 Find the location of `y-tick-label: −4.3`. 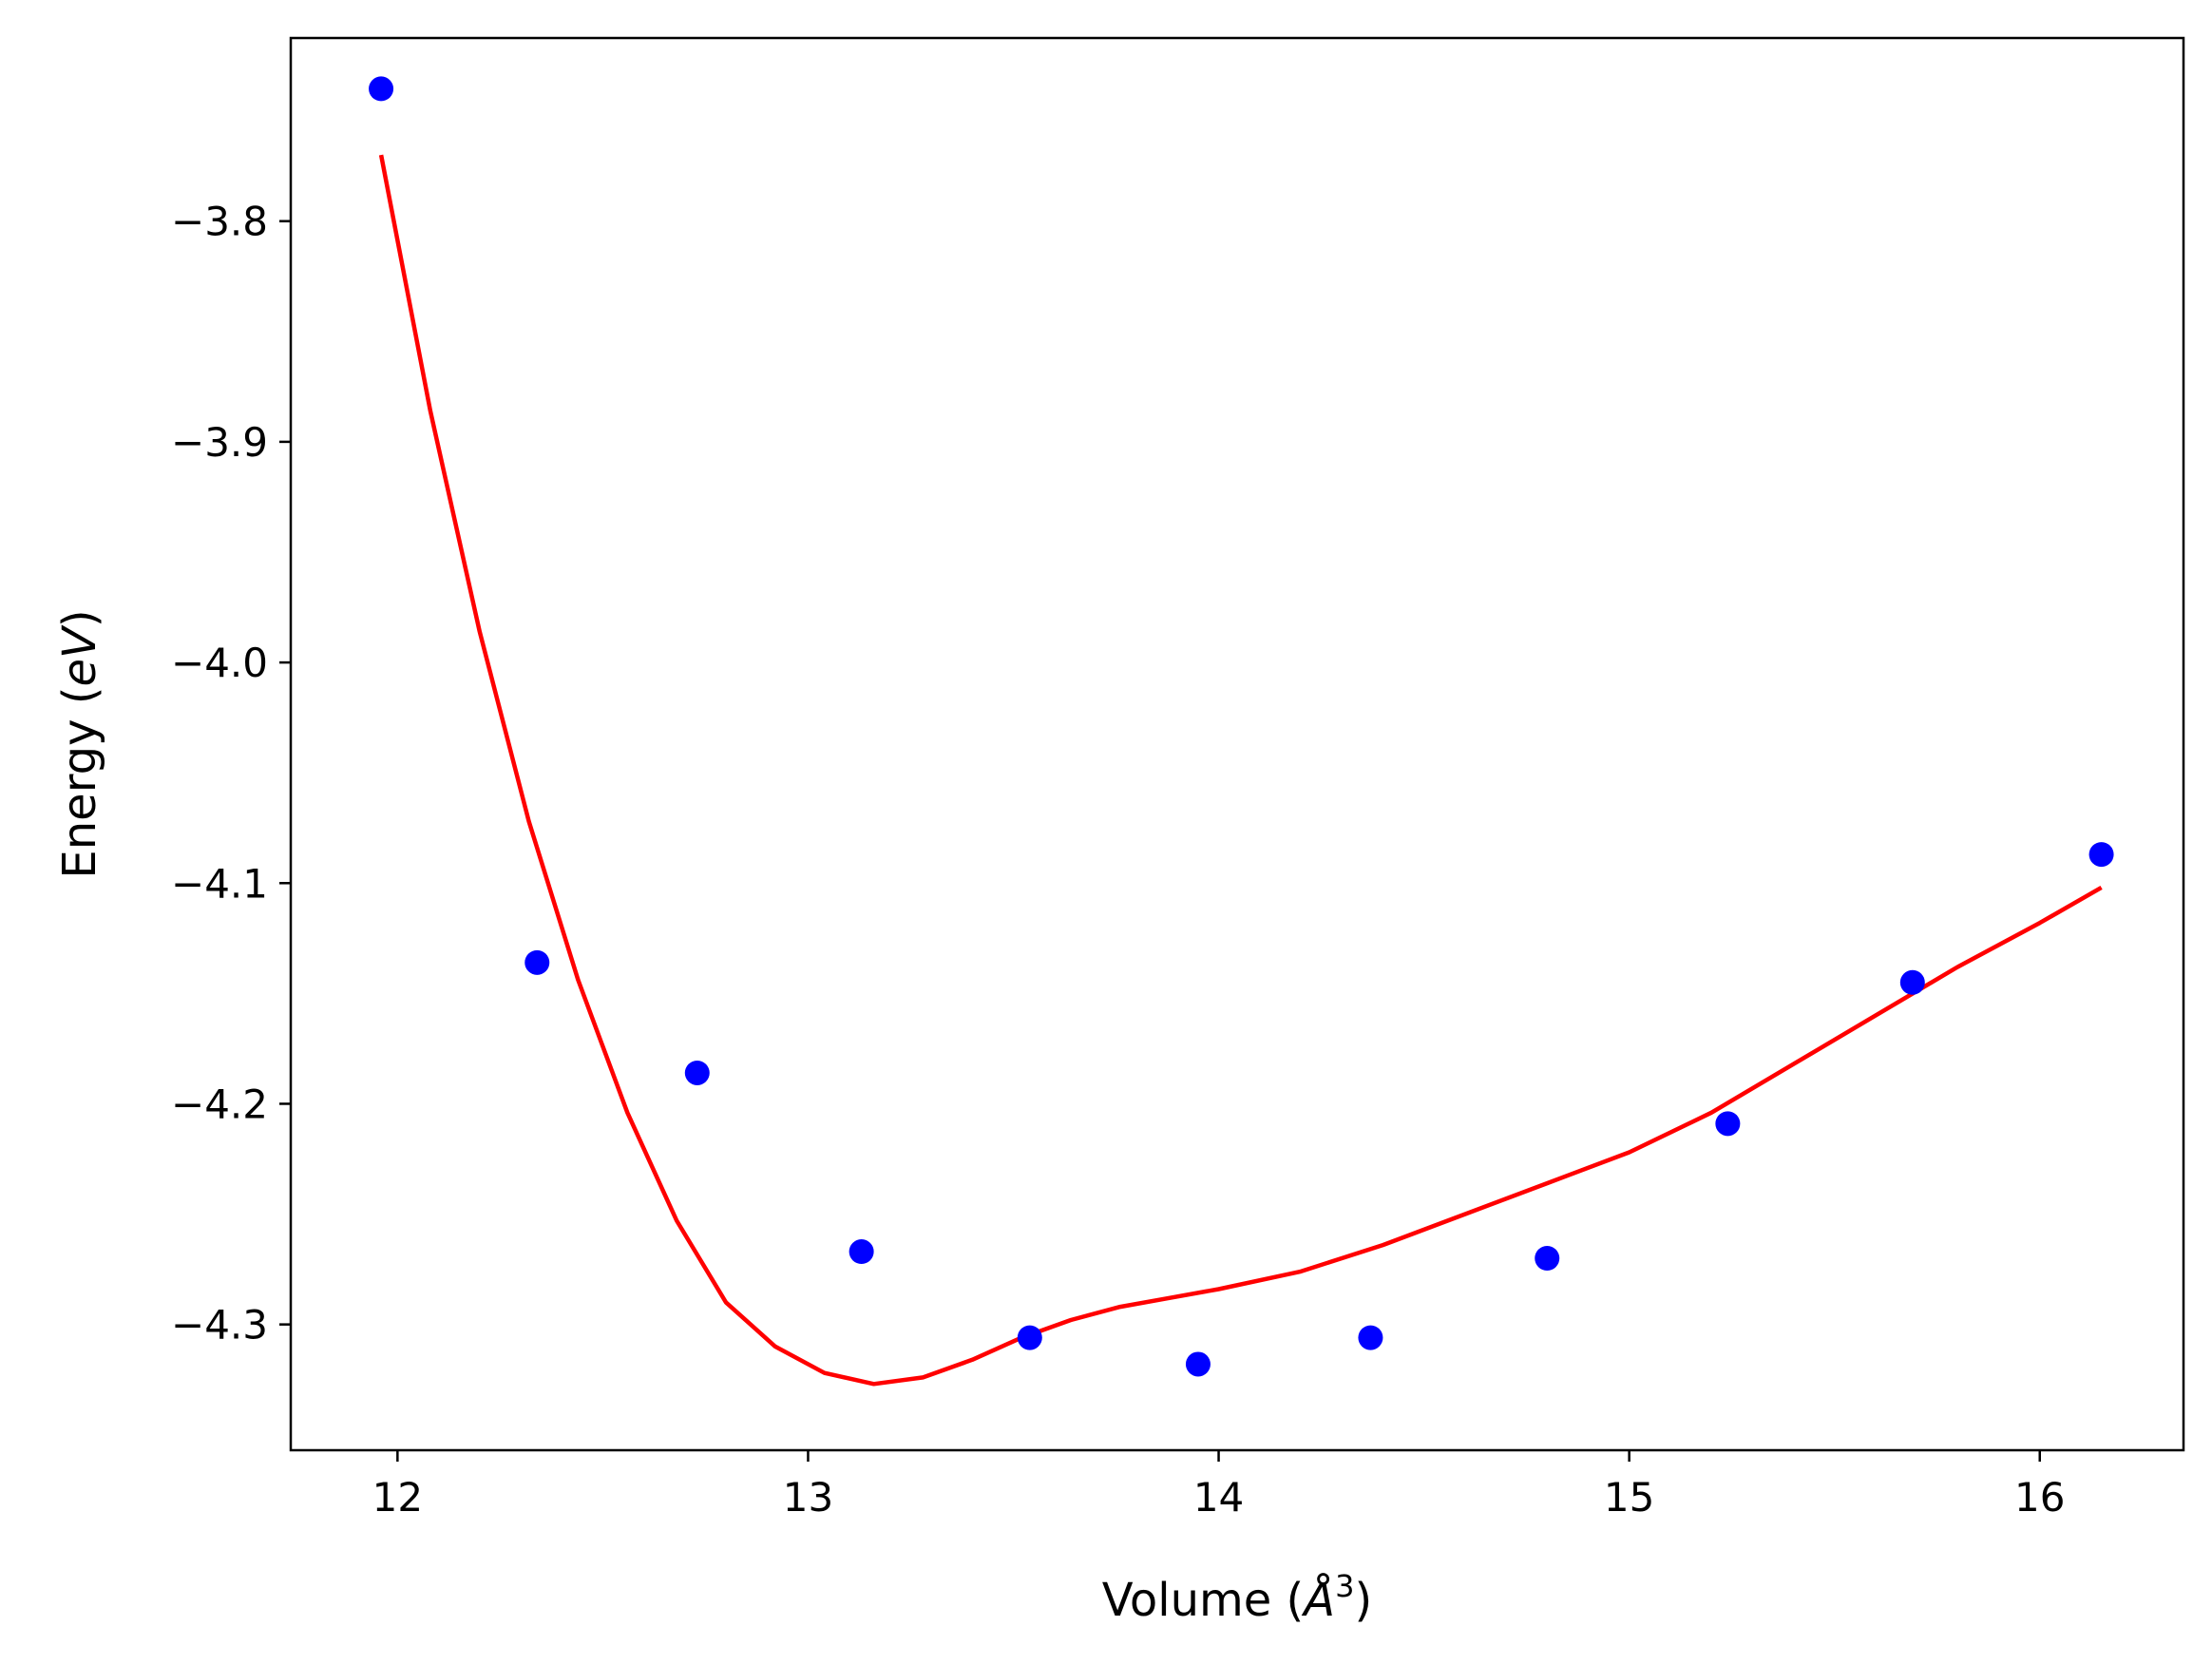

y-tick-label: −4.3 is located at coordinates (219, 1325).